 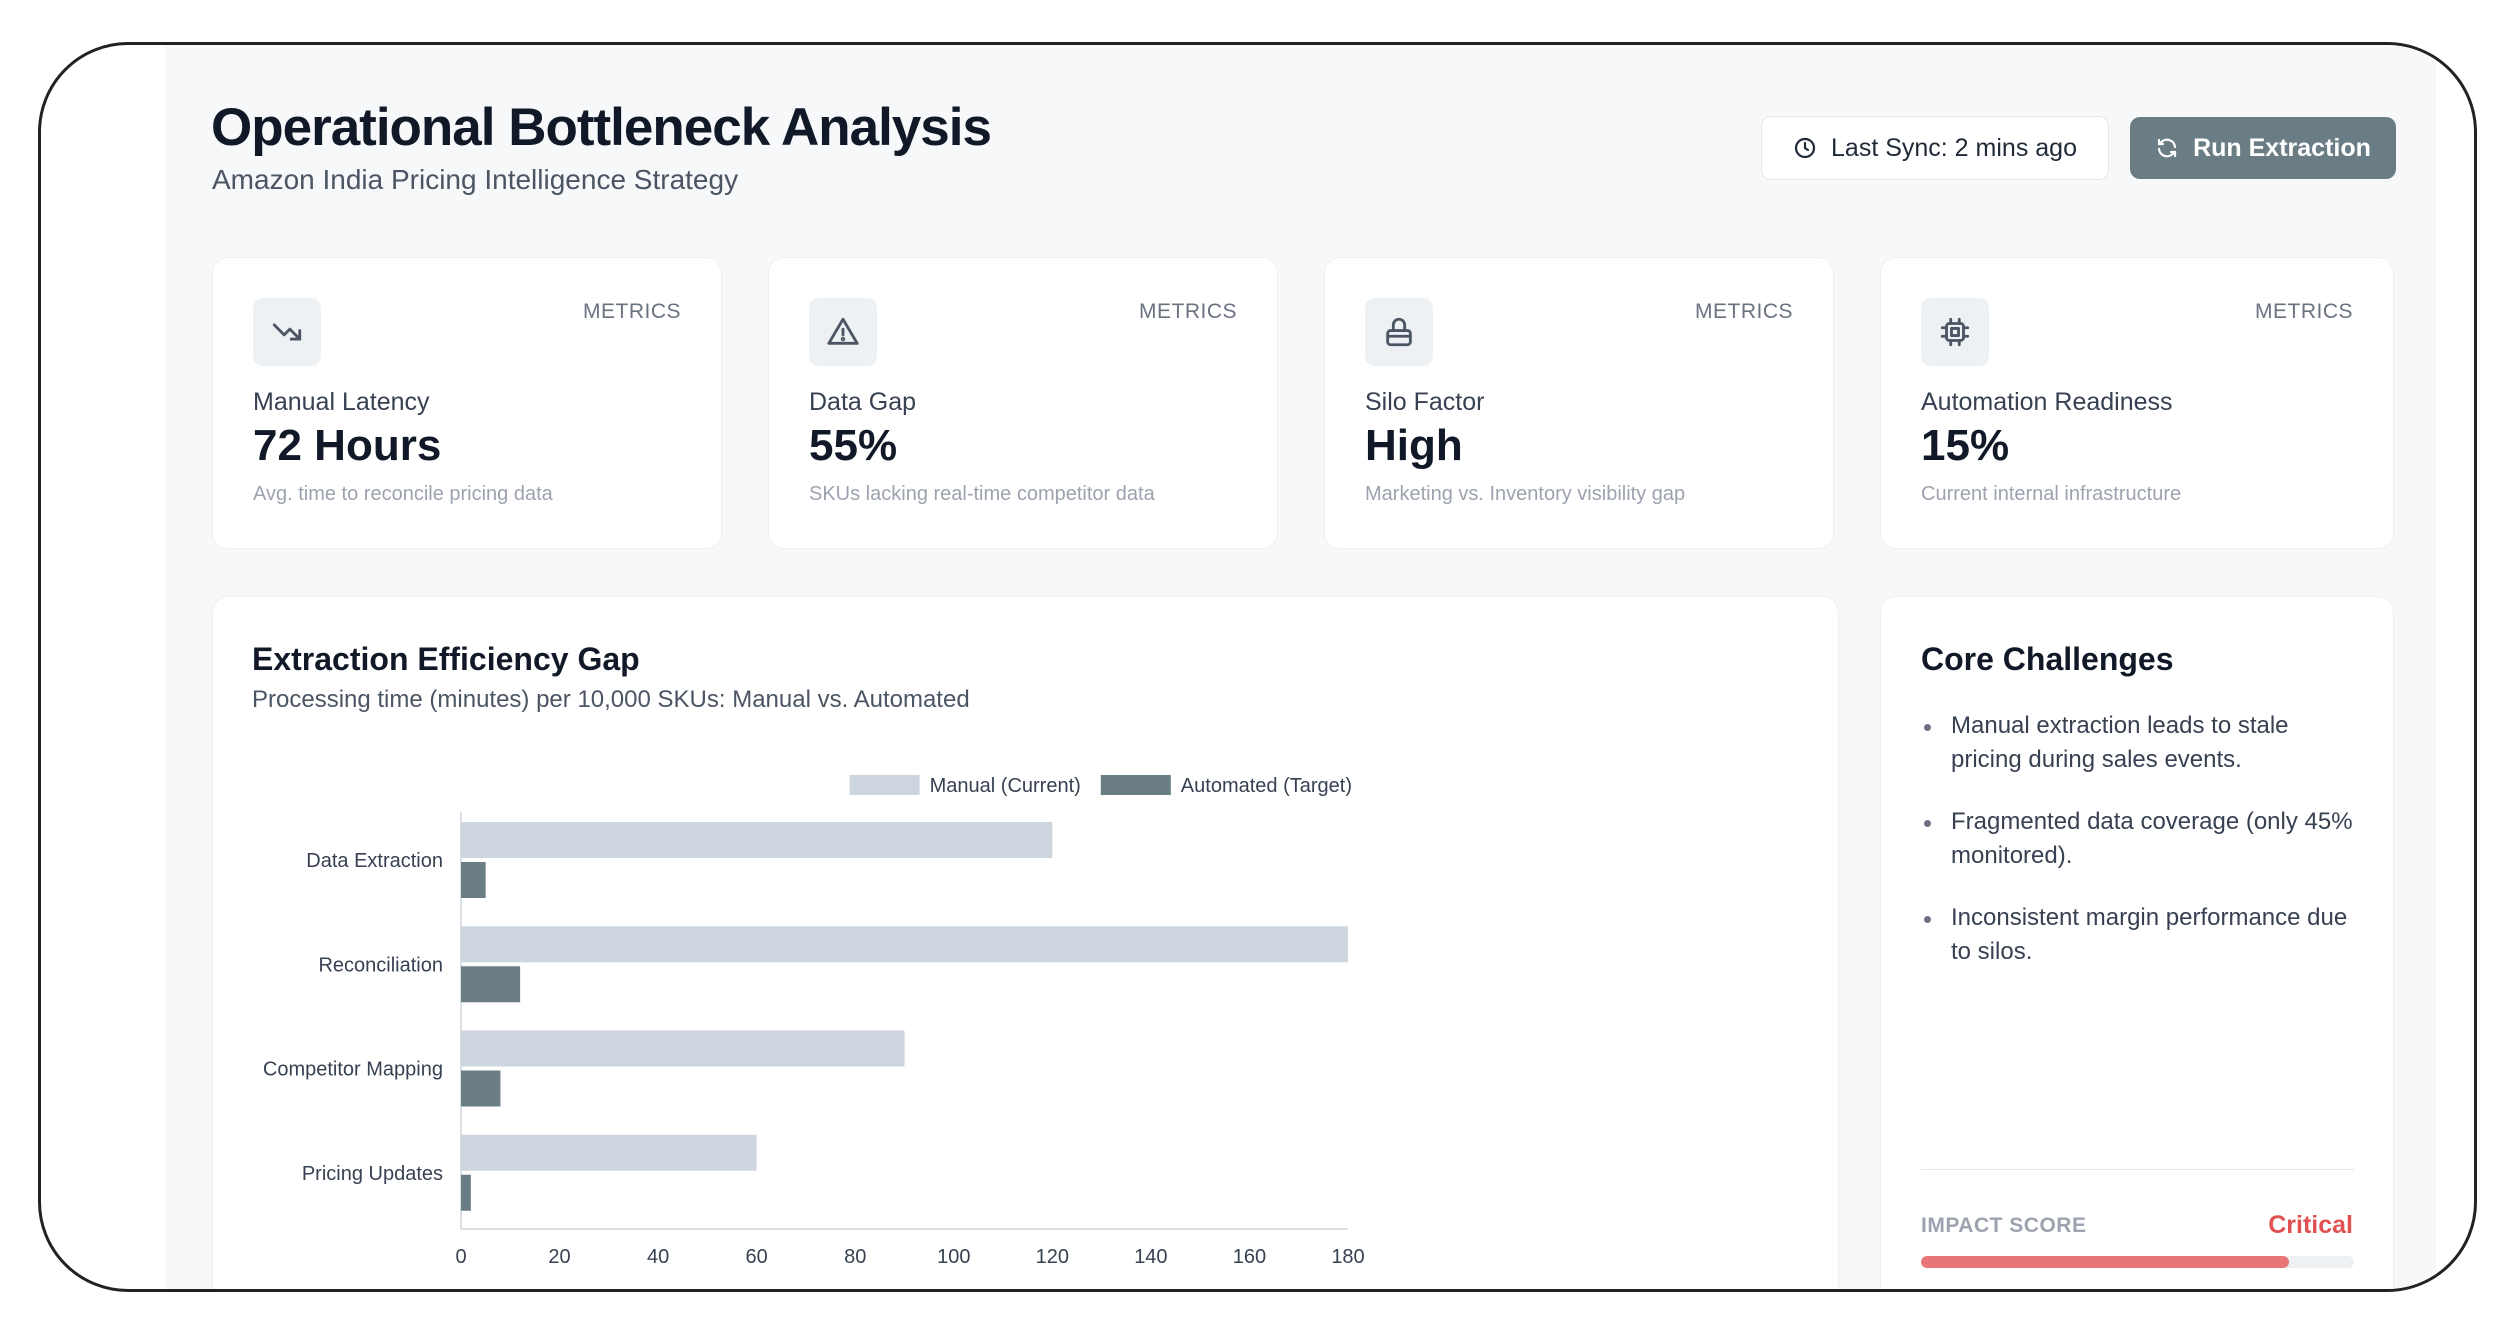 What do you see at coordinates (2105, 1262) in the screenshot?
I see `impact-score-fill` at bounding box center [2105, 1262].